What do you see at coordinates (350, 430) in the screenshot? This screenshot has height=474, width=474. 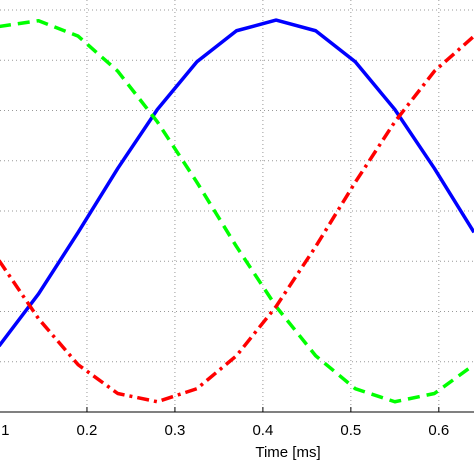 I see `x-tick-label: 0.5` at bounding box center [350, 430].